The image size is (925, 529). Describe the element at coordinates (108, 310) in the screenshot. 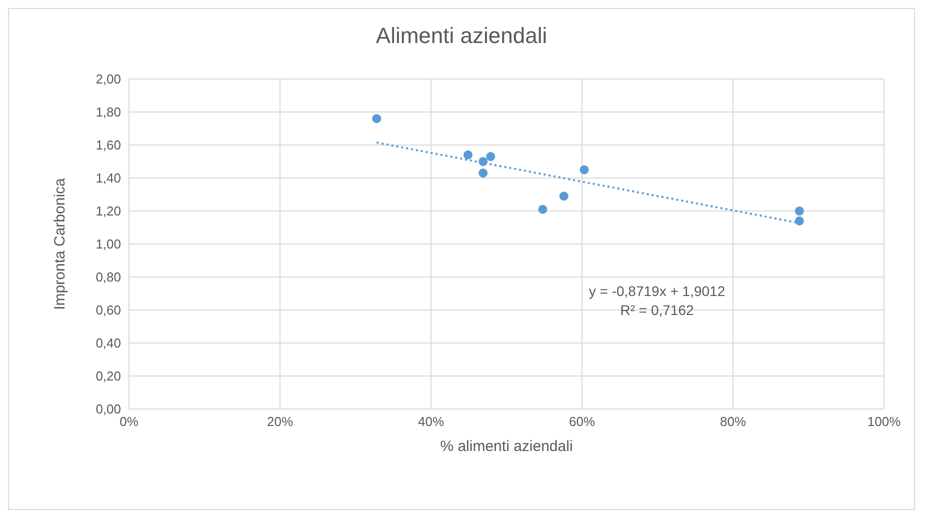

I see `y-tick-label: 0,60` at that location.